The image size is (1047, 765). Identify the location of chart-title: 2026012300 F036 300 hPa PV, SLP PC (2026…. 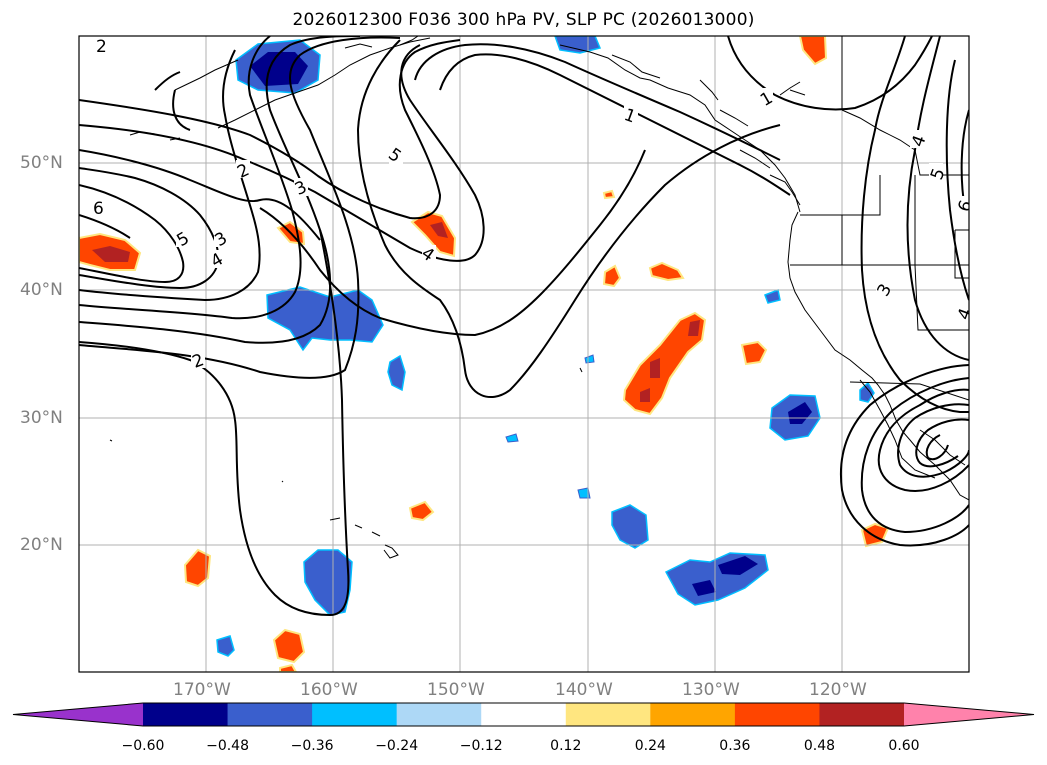
(523, 20).